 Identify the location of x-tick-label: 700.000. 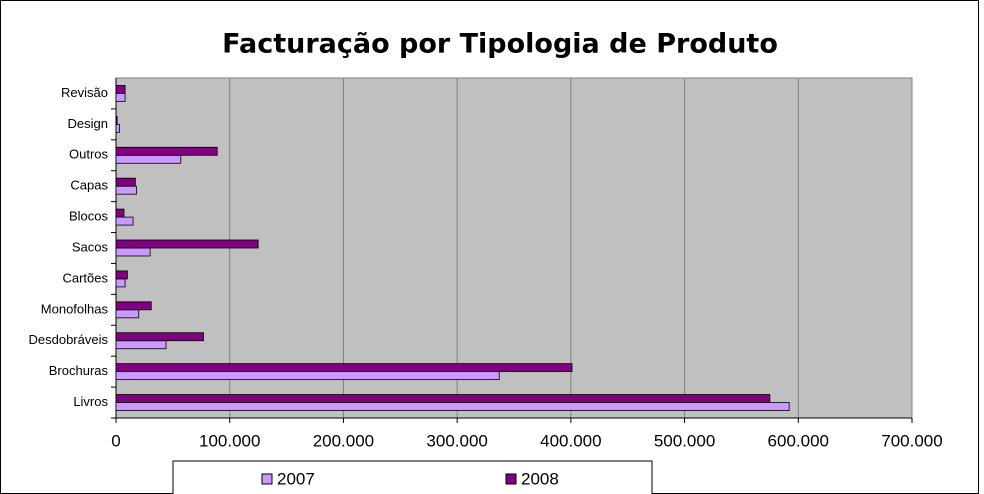
(911, 440).